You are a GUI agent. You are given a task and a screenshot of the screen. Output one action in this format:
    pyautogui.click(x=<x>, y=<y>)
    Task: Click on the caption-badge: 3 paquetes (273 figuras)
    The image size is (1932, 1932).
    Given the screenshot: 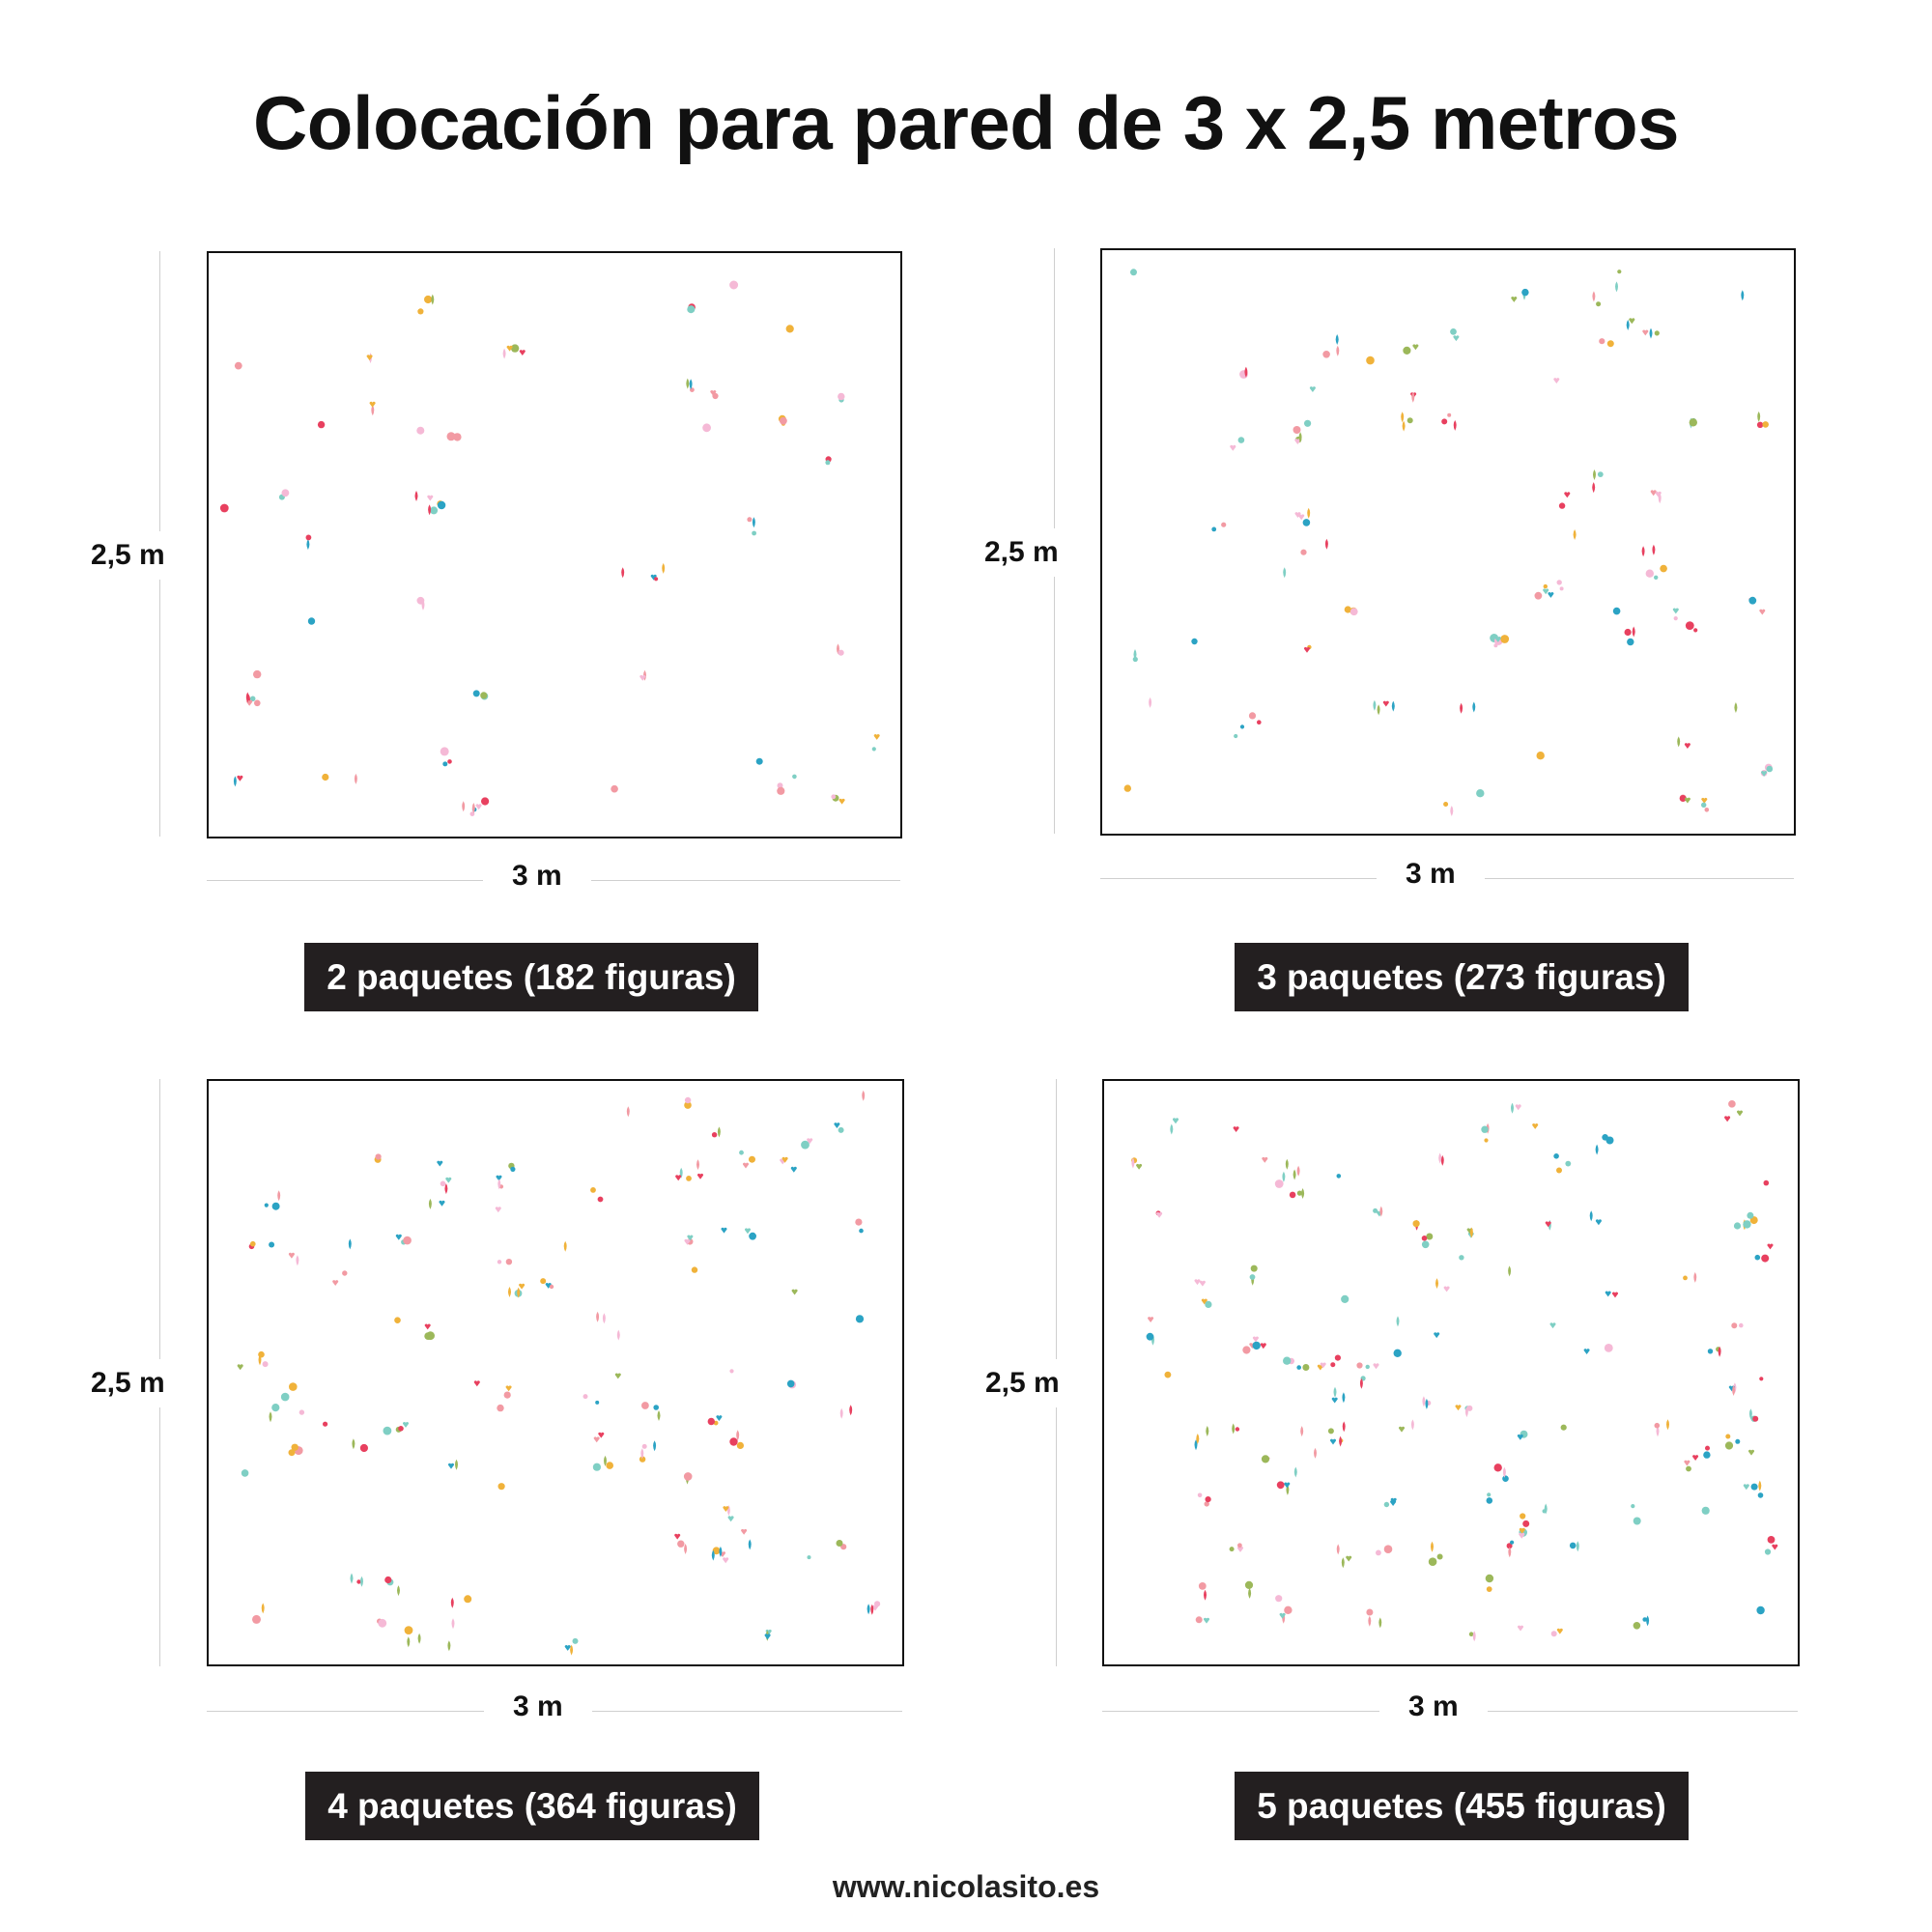 What is the action you would take?
    pyautogui.click(x=1462, y=977)
    